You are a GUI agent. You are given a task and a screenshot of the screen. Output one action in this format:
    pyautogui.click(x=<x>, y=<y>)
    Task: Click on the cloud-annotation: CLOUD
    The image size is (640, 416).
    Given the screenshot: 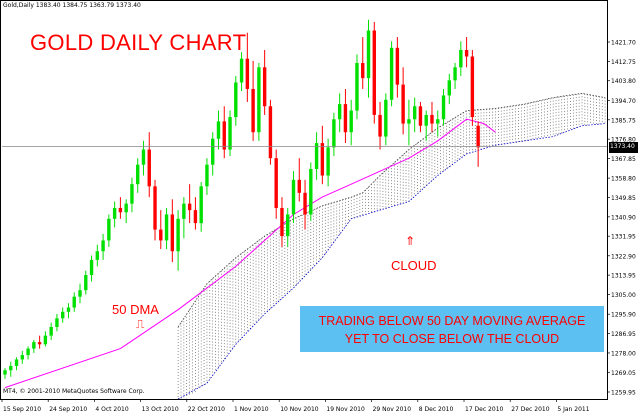 What is the action you would take?
    pyautogui.click(x=414, y=265)
    